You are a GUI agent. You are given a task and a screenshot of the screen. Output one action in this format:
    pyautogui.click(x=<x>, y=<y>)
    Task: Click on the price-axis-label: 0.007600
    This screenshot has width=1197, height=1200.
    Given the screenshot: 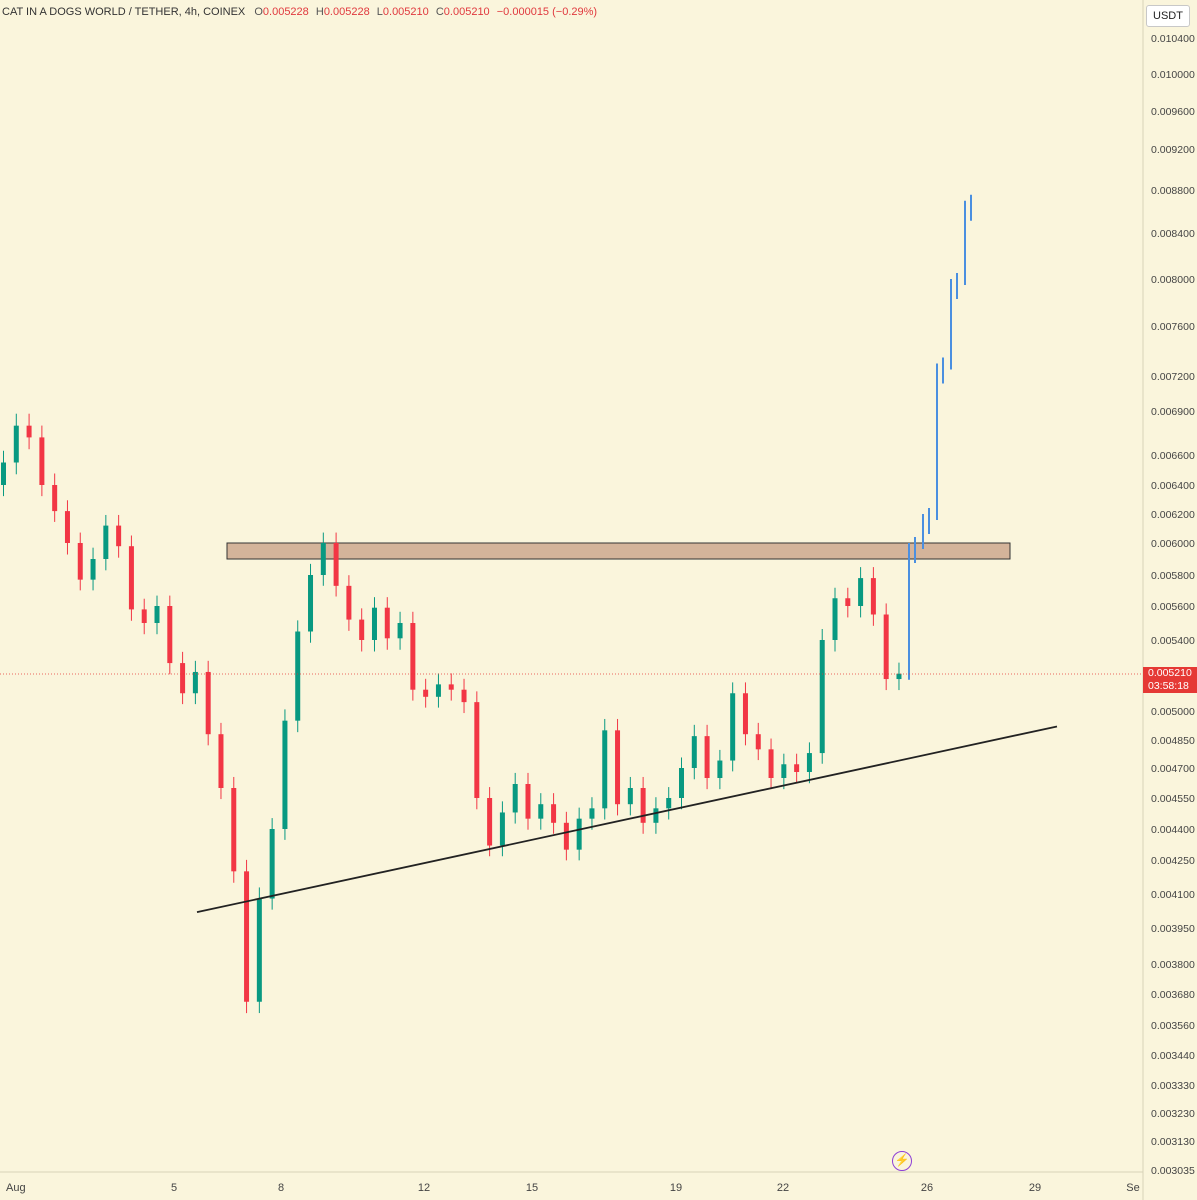 What is the action you would take?
    pyautogui.click(x=1173, y=327)
    